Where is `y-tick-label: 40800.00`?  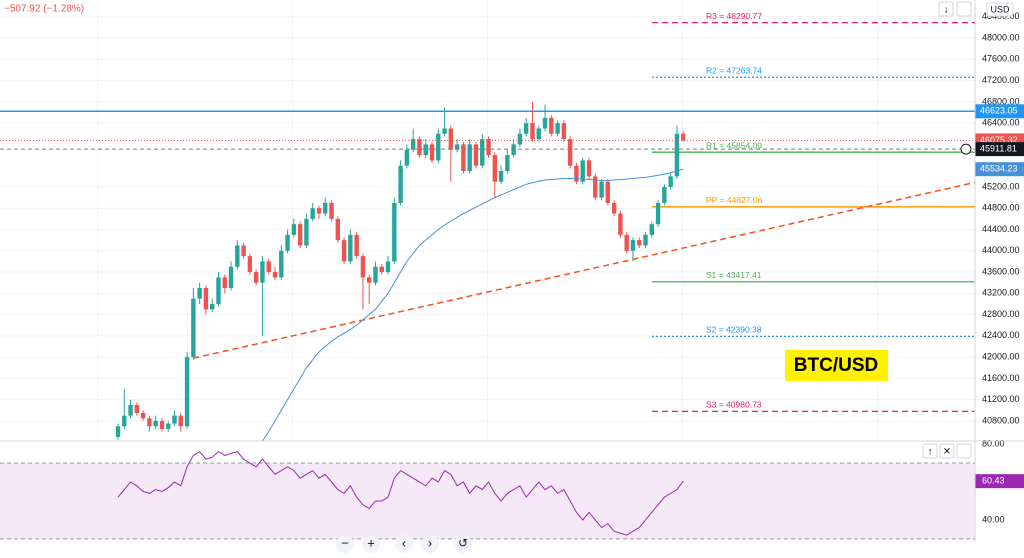 y-tick-label: 40800.00 is located at coordinates (1001, 420).